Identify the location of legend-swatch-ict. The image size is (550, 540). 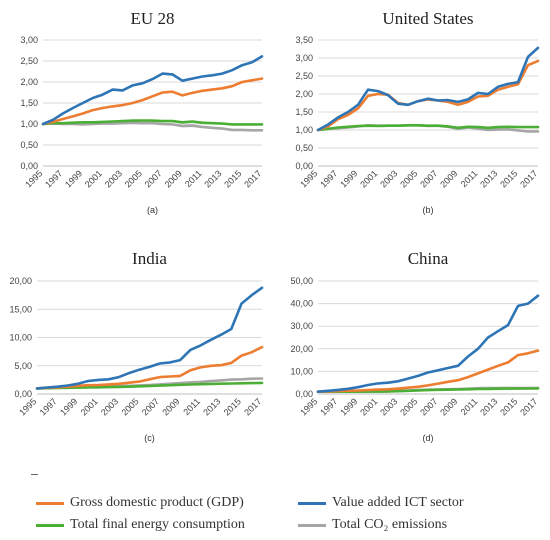
(312, 503).